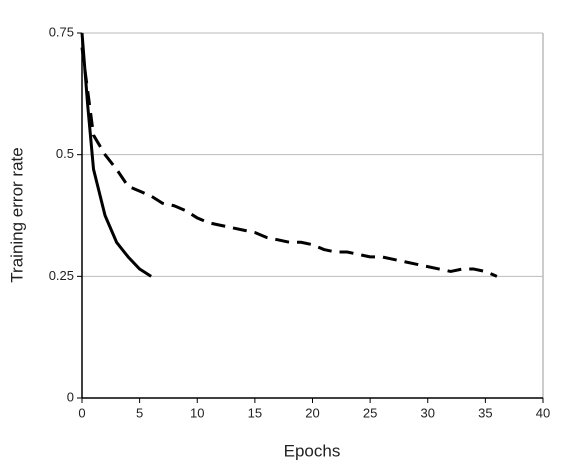  Describe the element at coordinates (81, 412) in the screenshot. I see `x-tick-label: 0` at that location.